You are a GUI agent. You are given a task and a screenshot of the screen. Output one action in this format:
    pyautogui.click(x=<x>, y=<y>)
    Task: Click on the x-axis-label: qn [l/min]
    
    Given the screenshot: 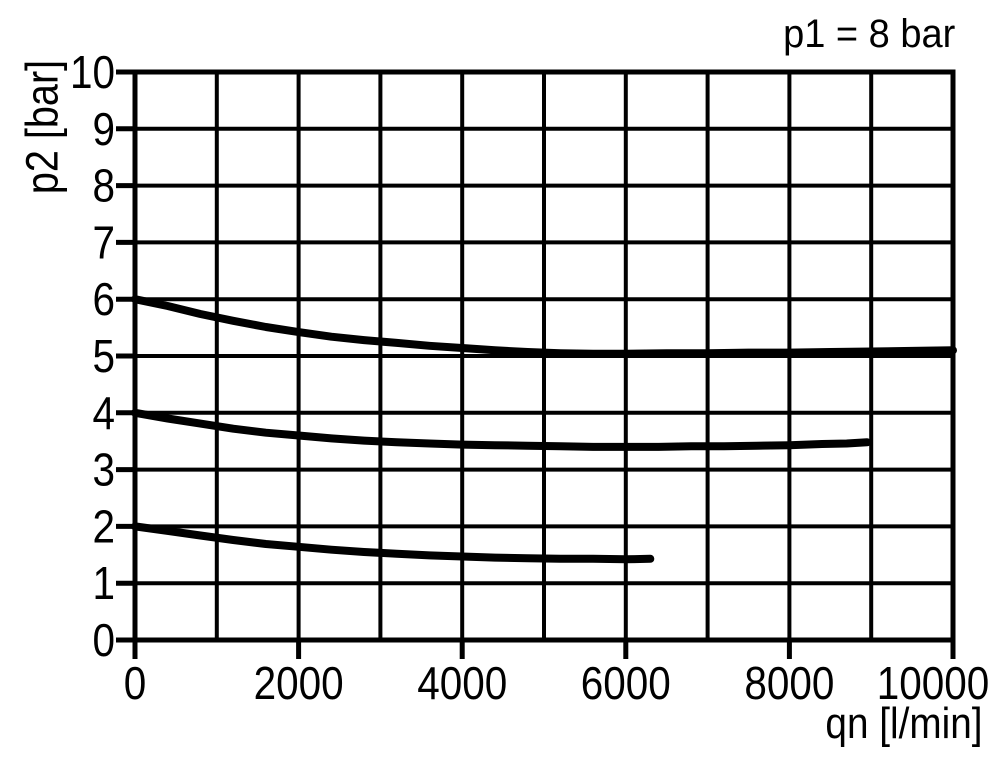 What is the action you would take?
    pyautogui.click(x=904, y=723)
    